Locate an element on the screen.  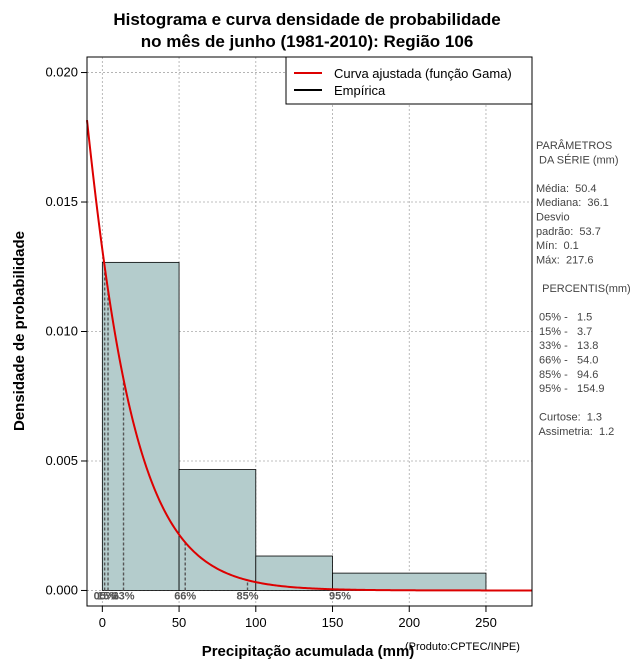
y-tick-label-2: 0.010 is located at coordinates (61, 331).